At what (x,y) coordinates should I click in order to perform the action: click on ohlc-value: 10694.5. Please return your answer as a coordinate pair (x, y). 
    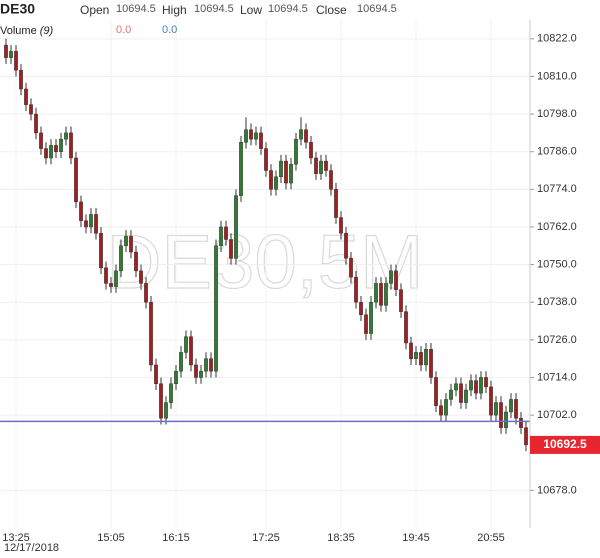
    Looking at the image, I should click on (214, 9).